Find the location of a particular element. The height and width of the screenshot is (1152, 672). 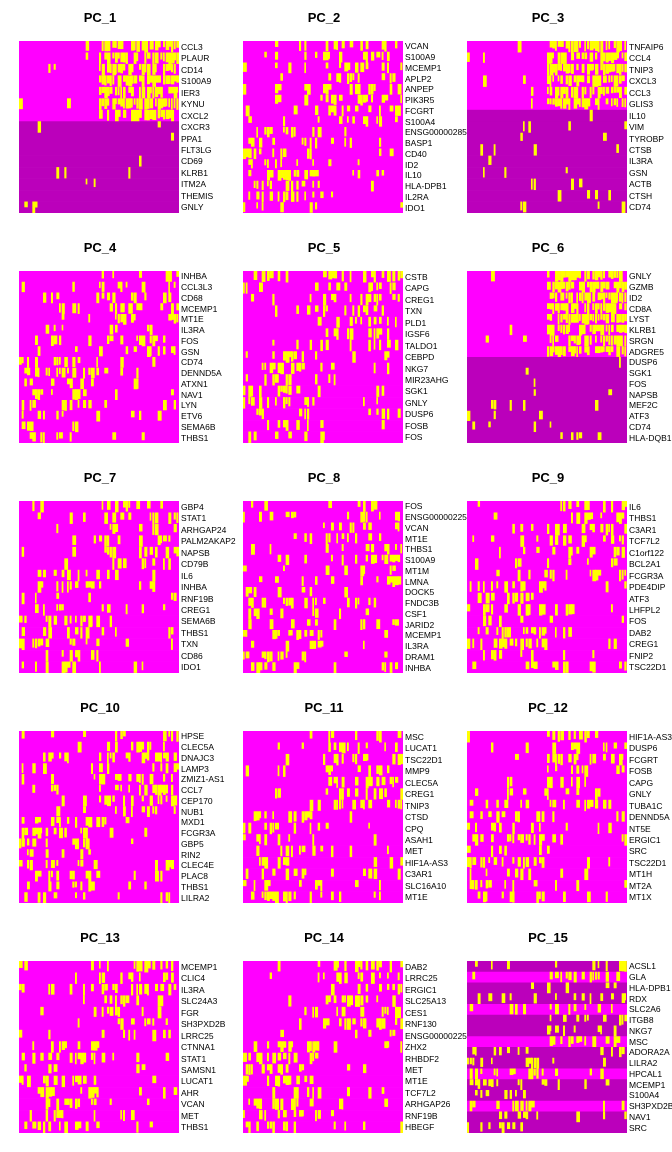

gene-label: TCF7L2 is located at coordinates (644, 541).